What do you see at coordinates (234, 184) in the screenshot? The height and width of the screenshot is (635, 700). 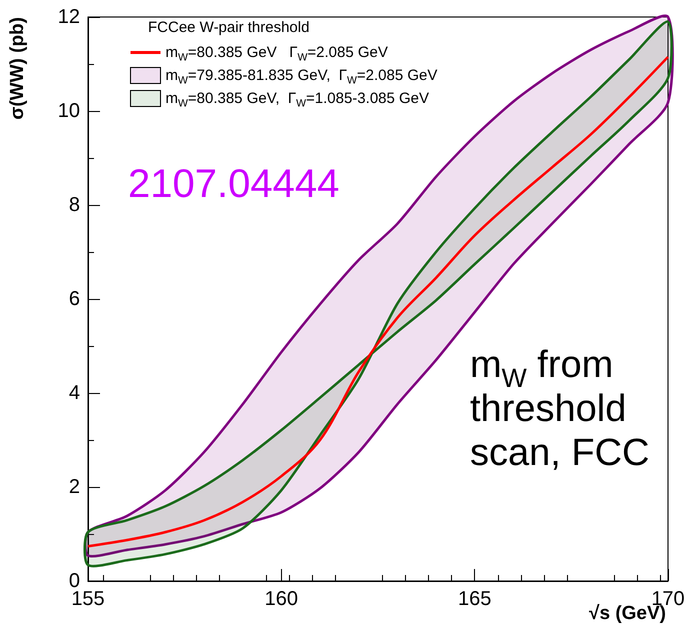 I see `annotation: 2107.04444` at bounding box center [234, 184].